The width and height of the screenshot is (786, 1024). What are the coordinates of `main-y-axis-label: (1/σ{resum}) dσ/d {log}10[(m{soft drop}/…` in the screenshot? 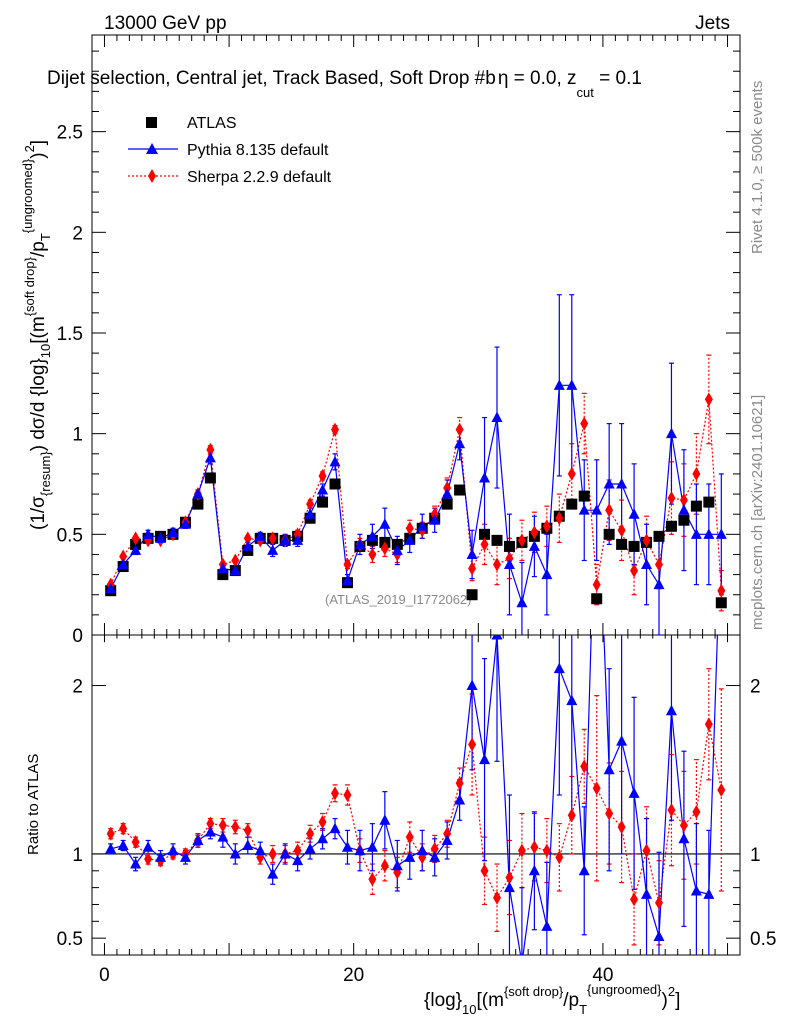 It's located at (36, 335).